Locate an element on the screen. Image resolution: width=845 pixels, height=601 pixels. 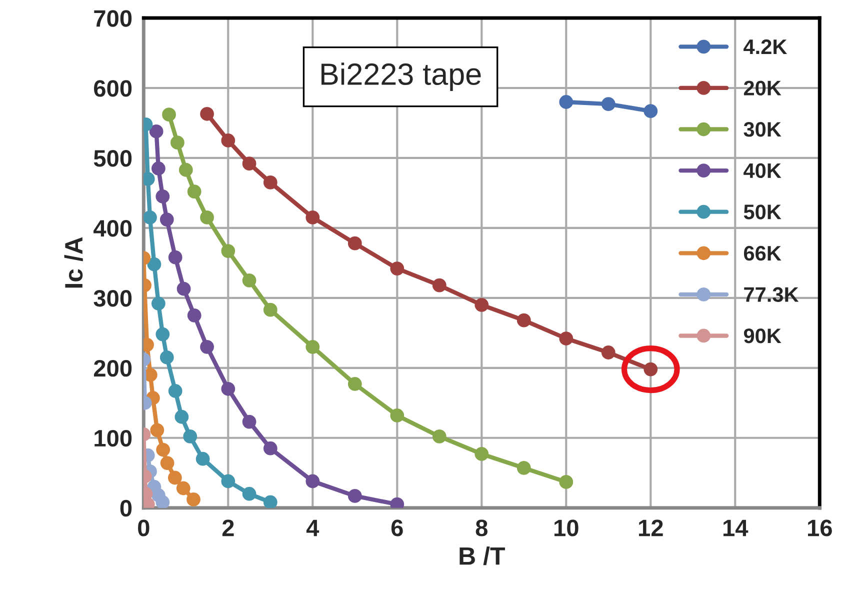
y-tick-label: 400 is located at coordinates (113, 228).